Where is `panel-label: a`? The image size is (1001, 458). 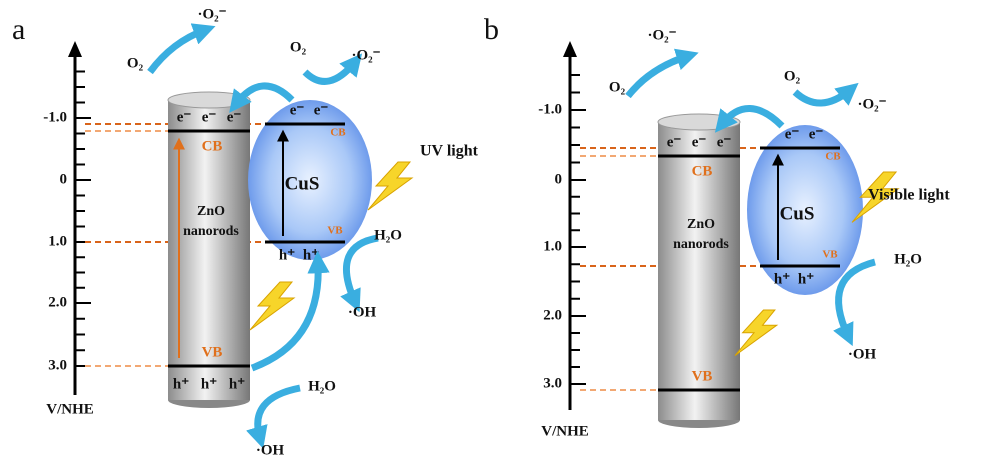
panel-label: a is located at coordinates (18, 29).